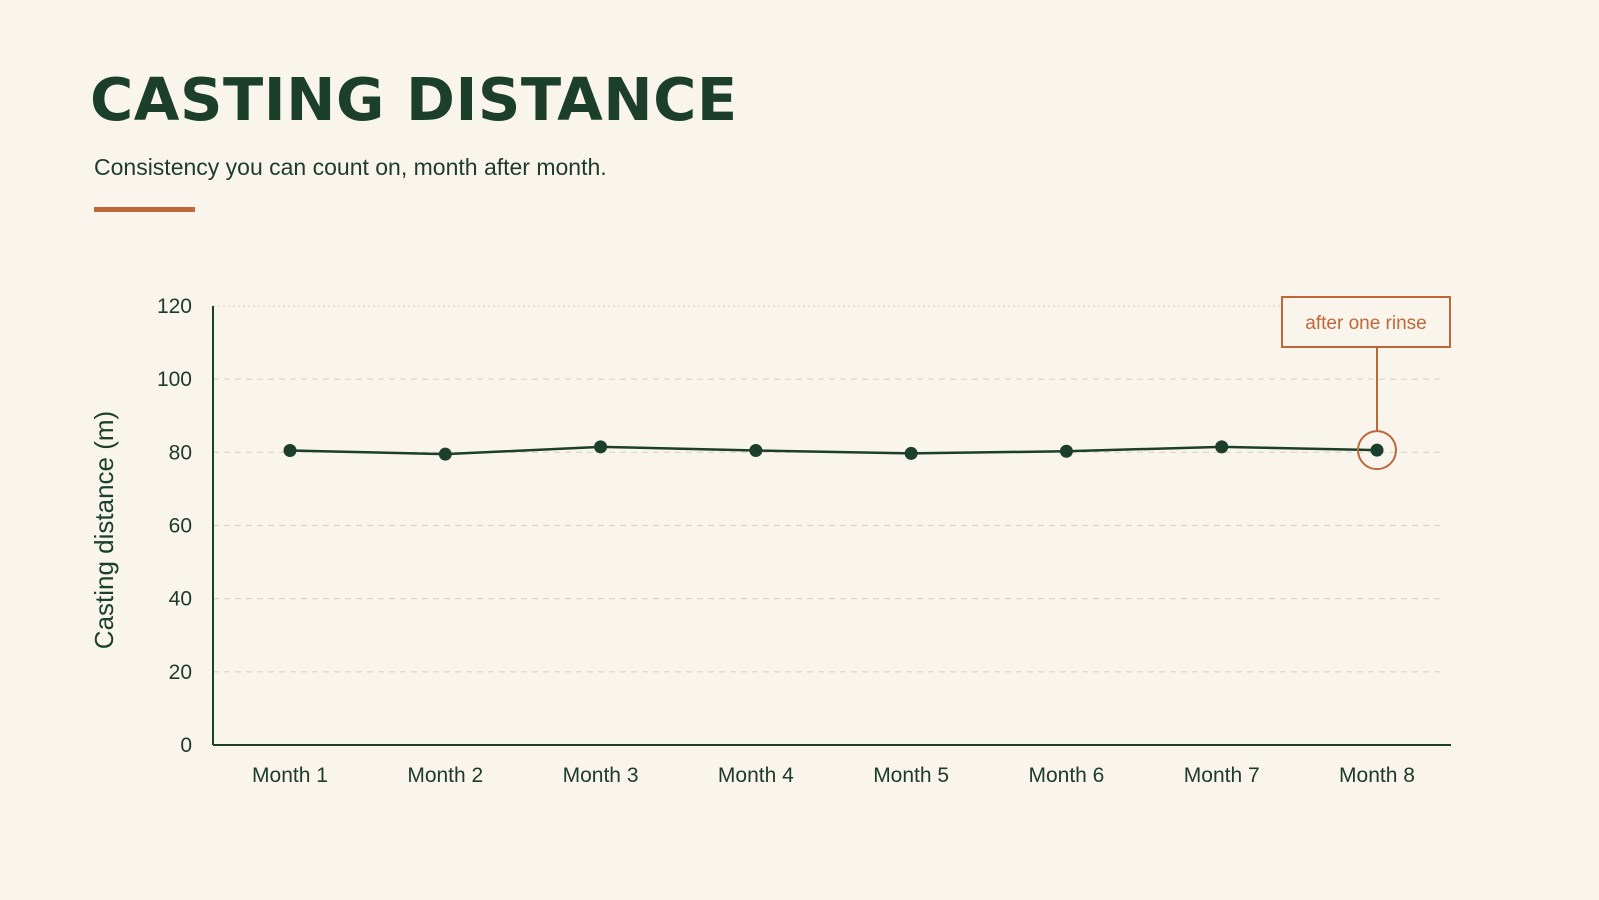  I want to click on x-tick-label: Month 3, so click(601, 775).